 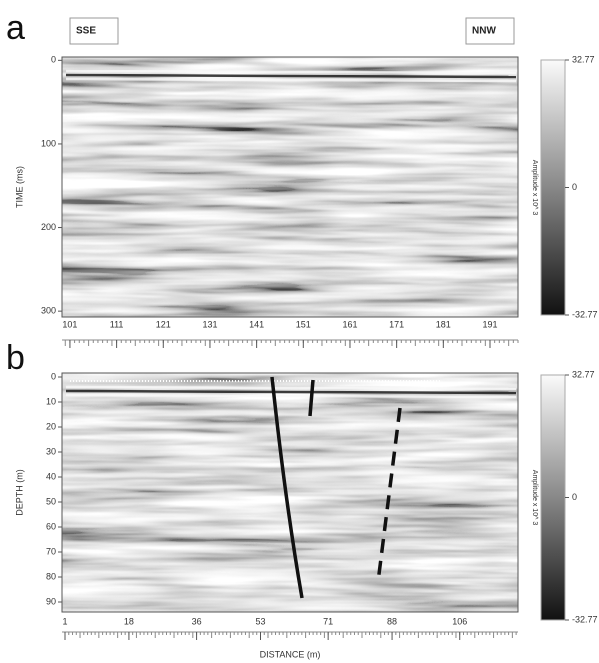 What do you see at coordinates (328, 621) in the screenshot?
I see `x-tick-label: 71` at bounding box center [328, 621].